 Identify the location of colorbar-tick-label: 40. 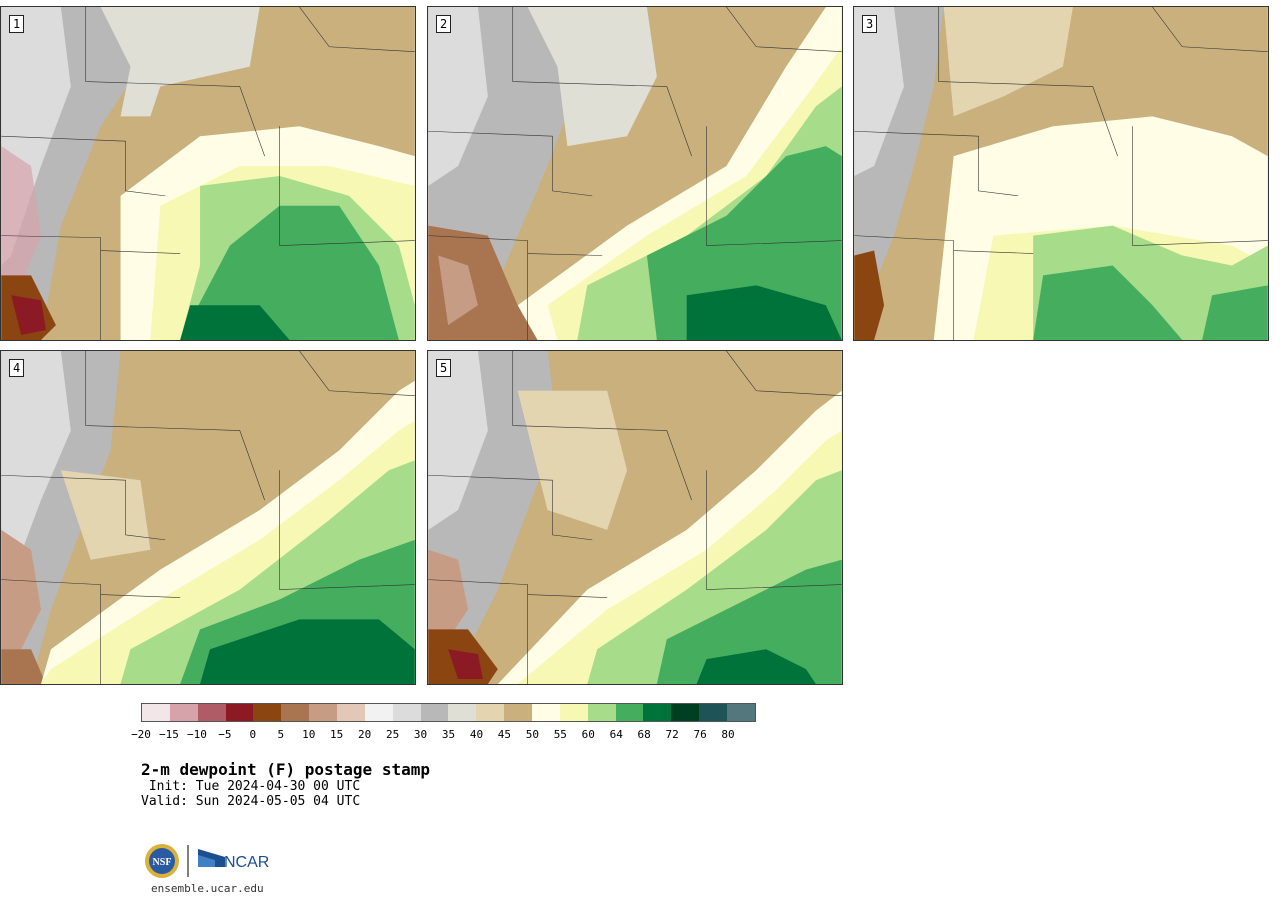
(476, 734).